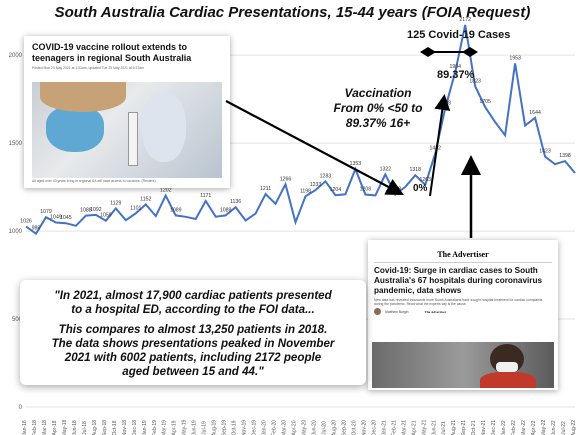  What do you see at coordinates (378, 123) in the screenshot?
I see `vaccination-line: 89.37% 16+` at bounding box center [378, 123].